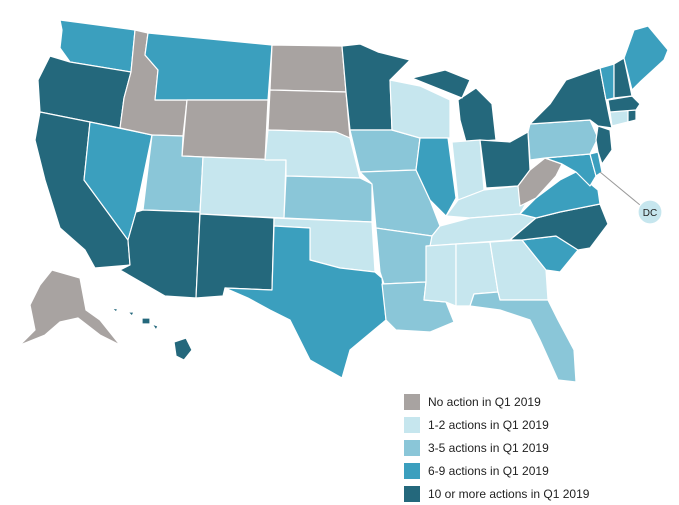  What do you see at coordinates (623, 78) in the screenshot?
I see `state-nh` at bounding box center [623, 78].